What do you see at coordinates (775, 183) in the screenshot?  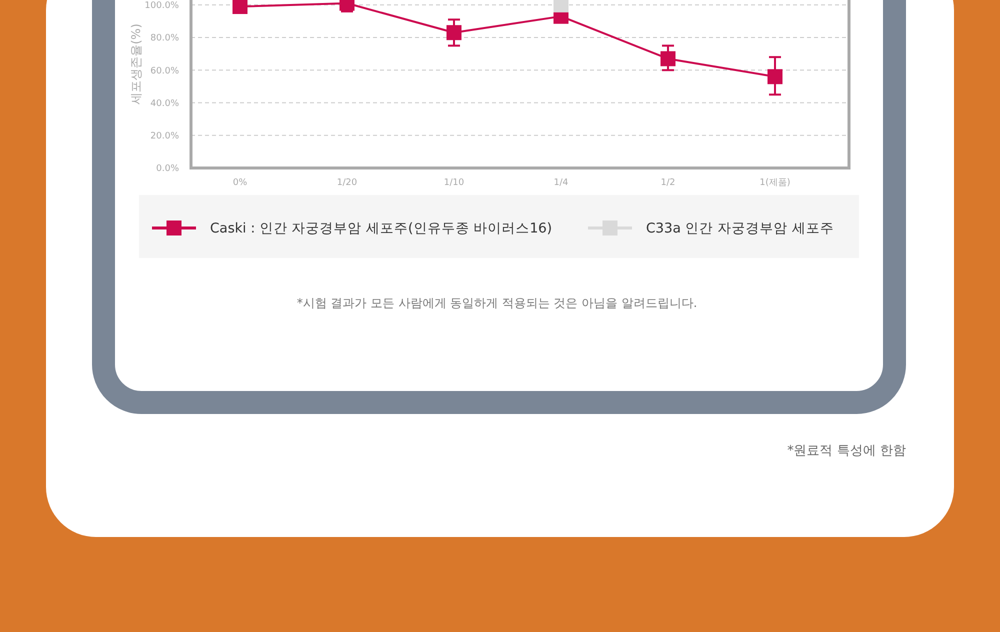 I see `x-tick-label: 1(제품)` at bounding box center [775, 183].